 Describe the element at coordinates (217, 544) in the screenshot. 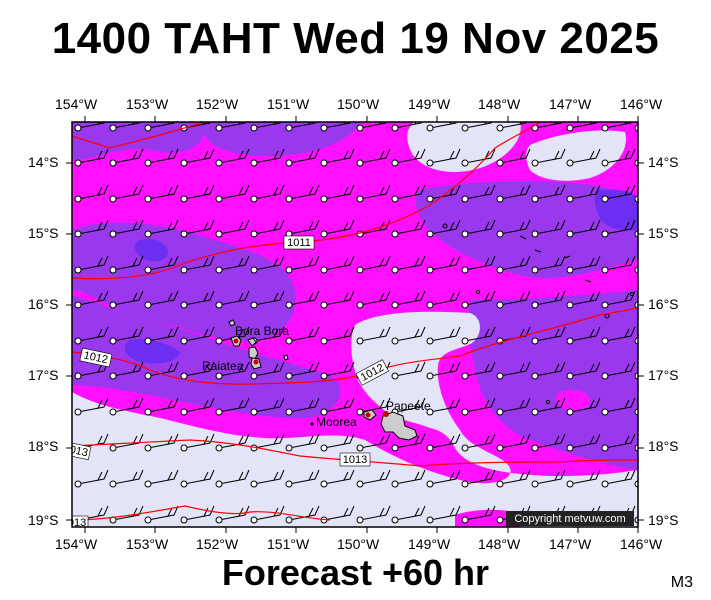

I see `lon-label: 152°W` at that location.